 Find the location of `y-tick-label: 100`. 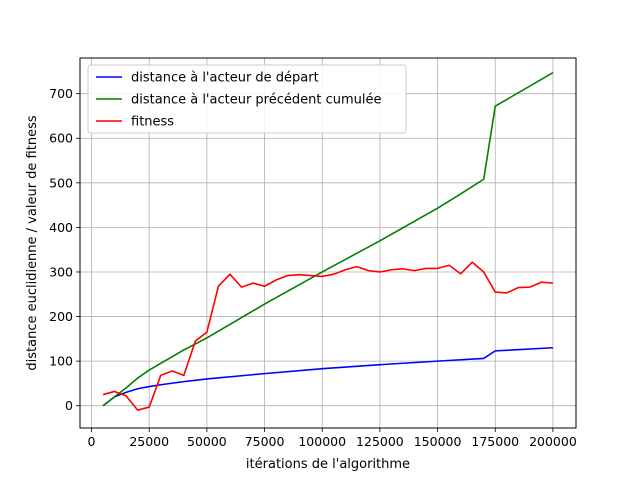

y-tick-label: 100 is located at coordinates (61, 361).